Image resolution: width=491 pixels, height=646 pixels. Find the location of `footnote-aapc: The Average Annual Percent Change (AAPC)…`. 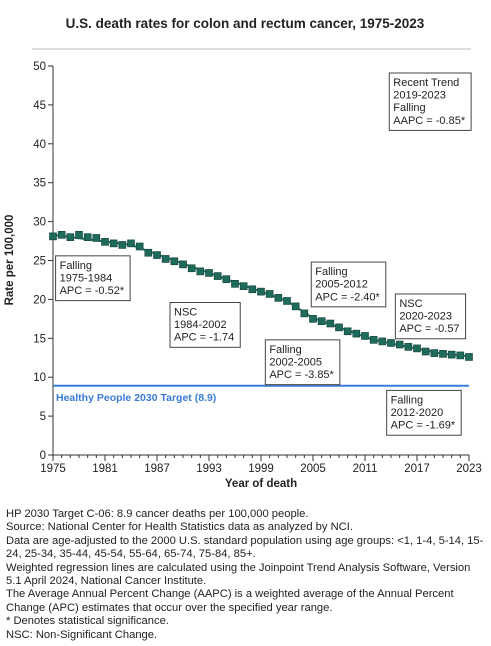

footnote-aapc: The Average Annual Percent Change (AAPC)… is located at coordinates (230, 601).